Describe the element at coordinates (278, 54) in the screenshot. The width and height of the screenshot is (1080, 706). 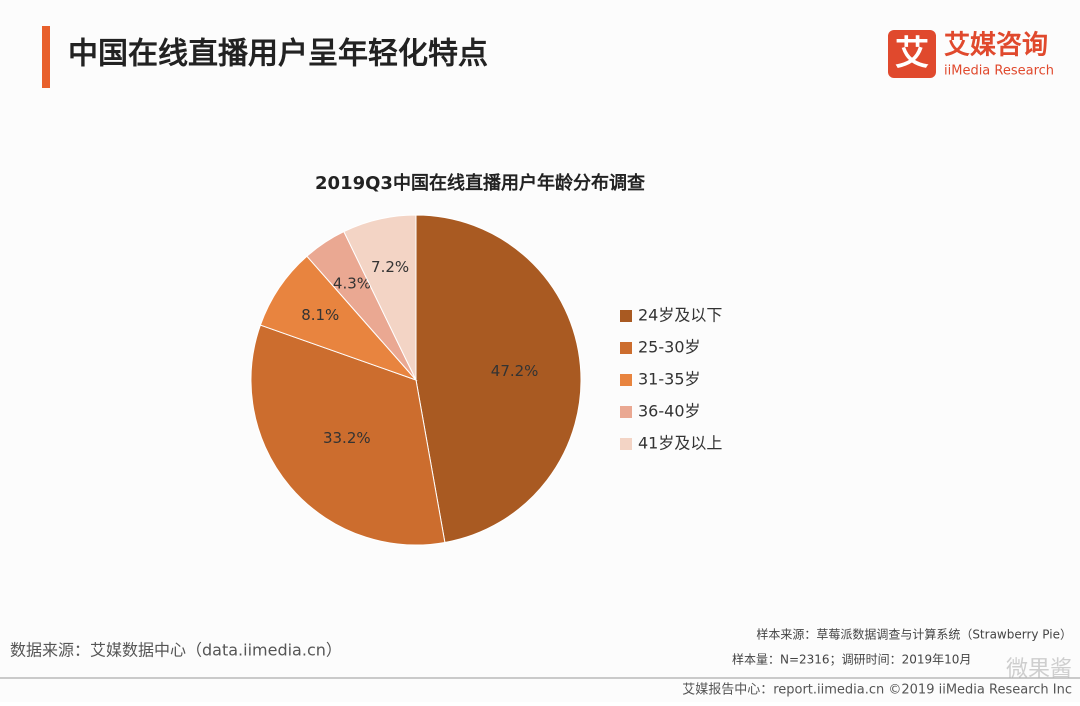
I see `page-title: 中国在线直播用户呈年轻化特点` at that location.